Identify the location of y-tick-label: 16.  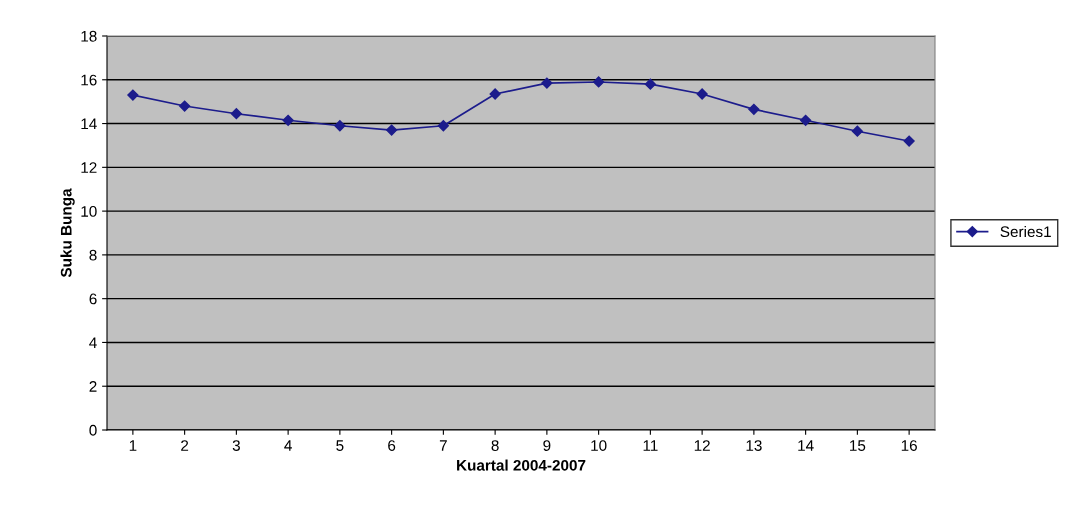
(89, 80).